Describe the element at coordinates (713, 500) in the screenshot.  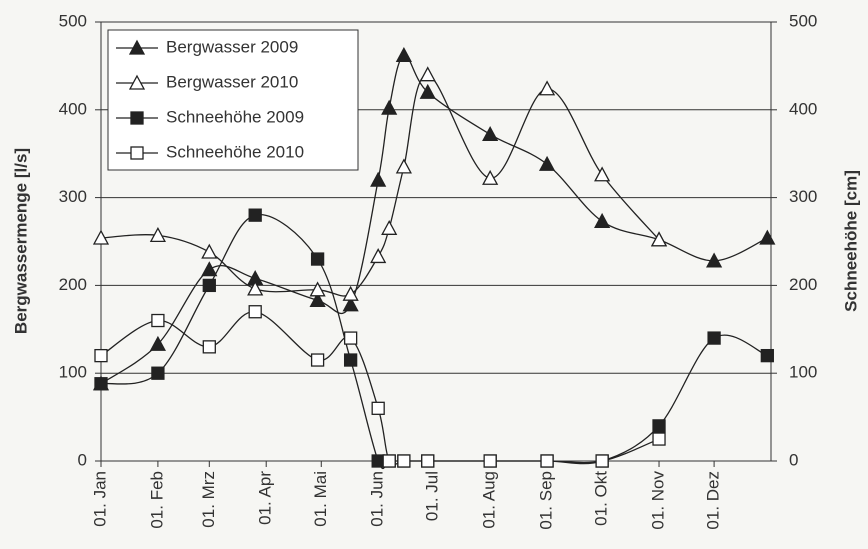
I see `x-tick-label: 01. Dez` at that location.